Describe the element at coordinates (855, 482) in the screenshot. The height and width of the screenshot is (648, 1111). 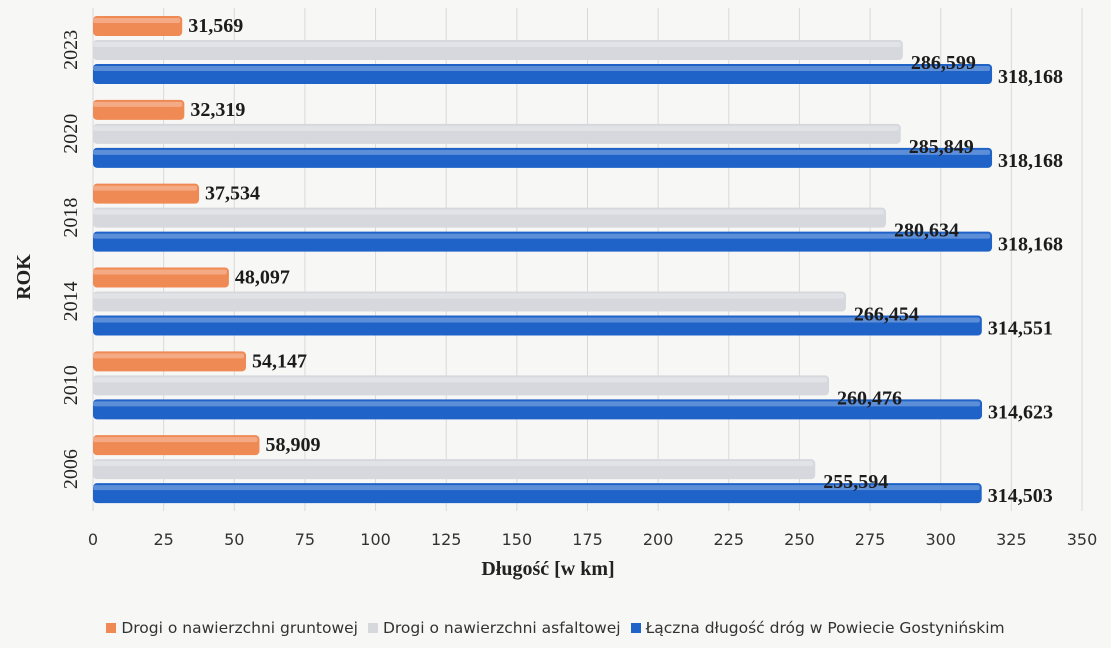
I see `data-label: 255,594` at that location.